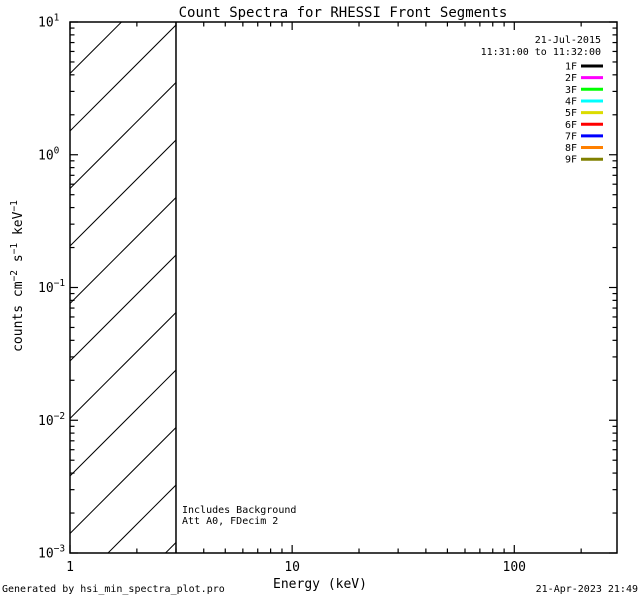 This screenshot has height=600, width=640. Describe the element at coordinates (571, 113) in the screenshot. I see `legend-label-5f: 5F` at that location.